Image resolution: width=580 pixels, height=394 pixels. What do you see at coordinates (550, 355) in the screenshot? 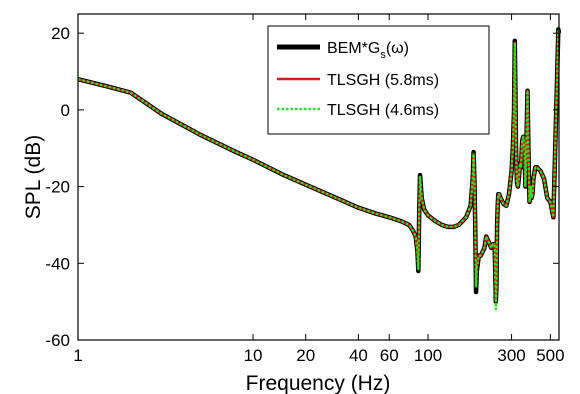
I see `x-tick-label: 500` at bounding box center [550, 355].